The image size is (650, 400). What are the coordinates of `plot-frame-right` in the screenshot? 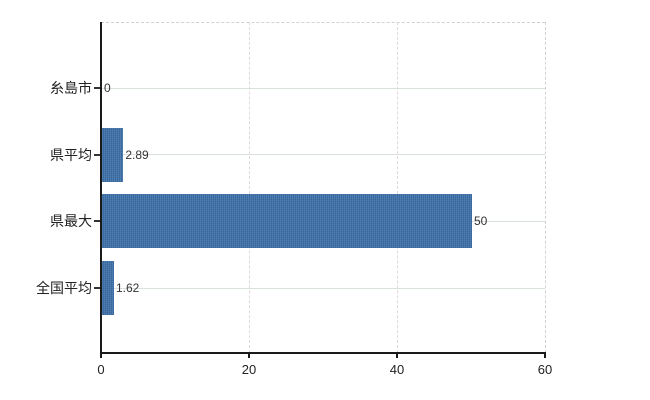 It's located at (545, 187).